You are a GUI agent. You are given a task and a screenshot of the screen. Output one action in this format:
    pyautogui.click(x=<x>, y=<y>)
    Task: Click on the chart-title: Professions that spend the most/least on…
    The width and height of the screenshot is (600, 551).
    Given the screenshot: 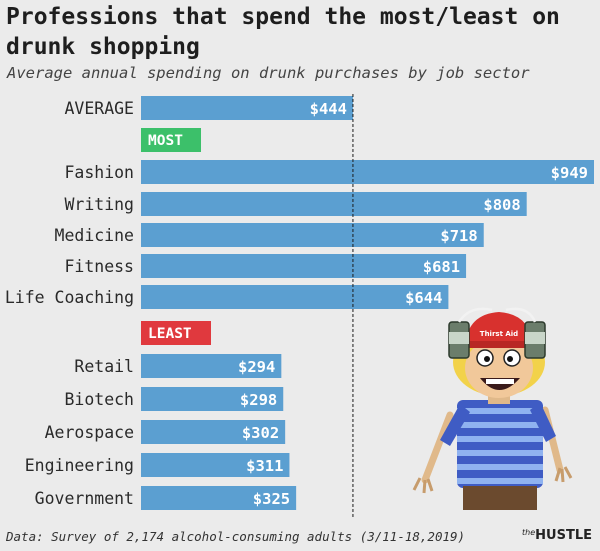 What is the action you would take?
    pyautogui.click(x=283, y=32)
    